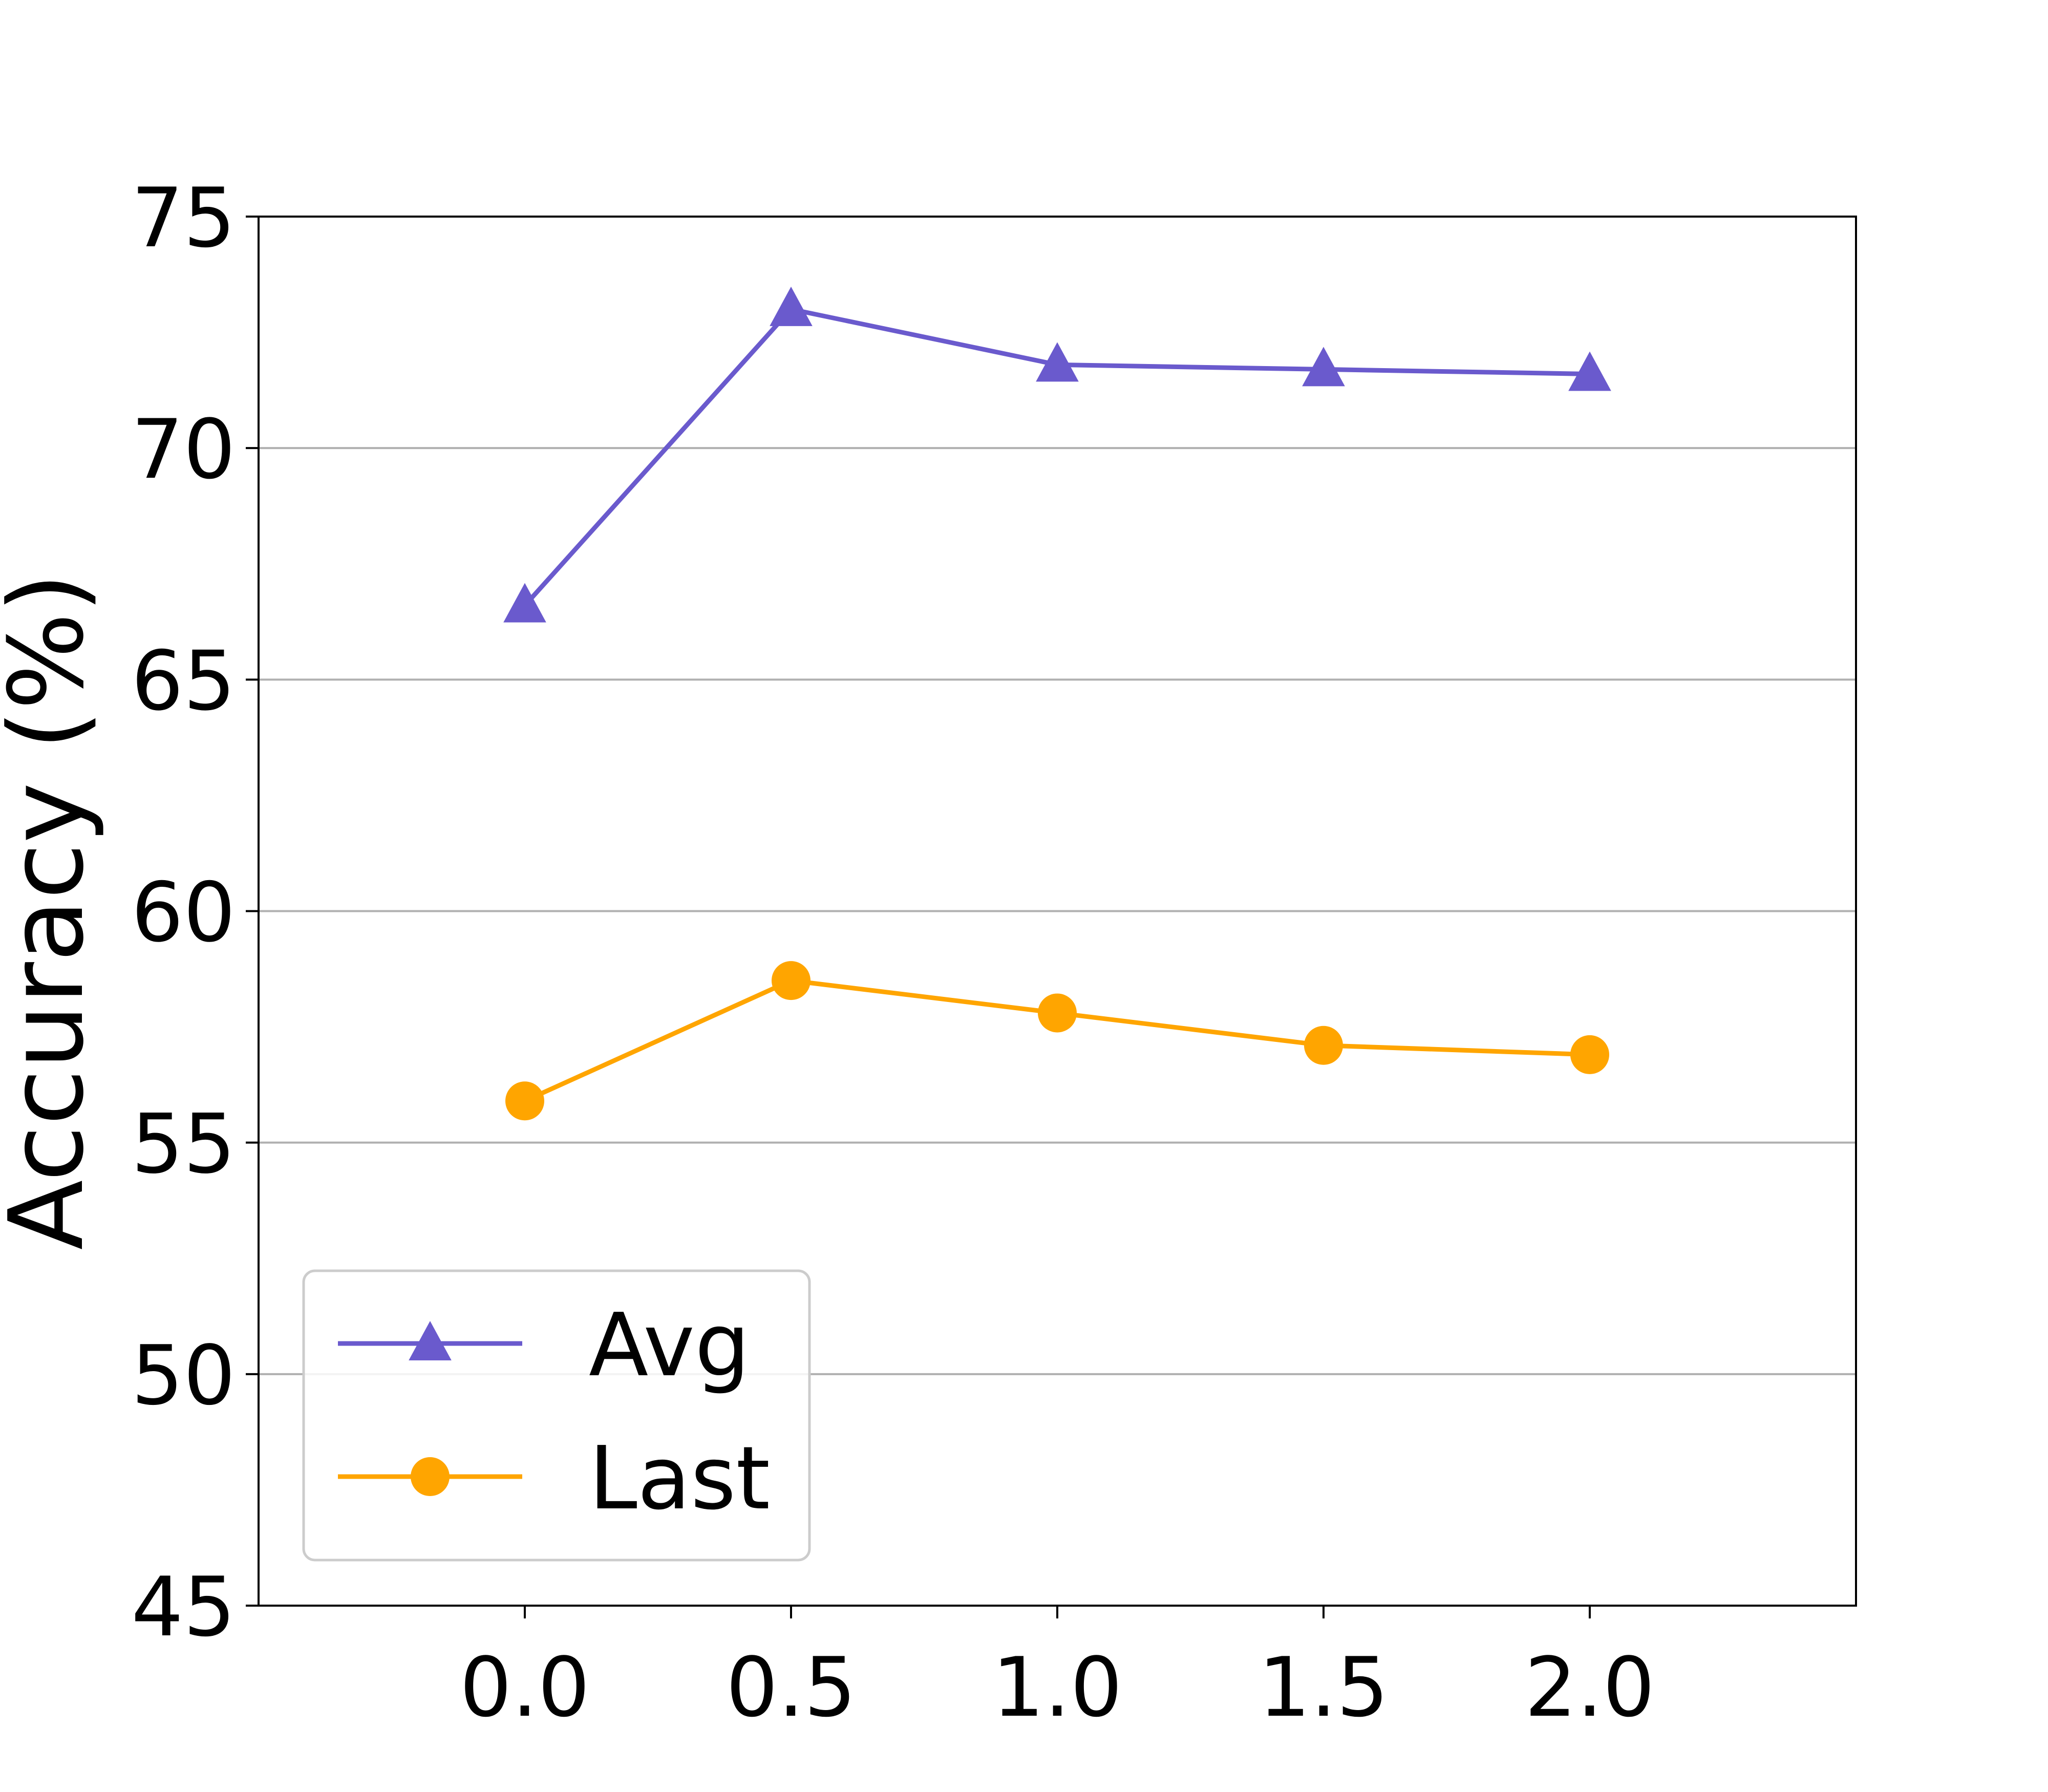 The image size is (2048, 1792). I want to click on series-avg, so click(1057, 454).